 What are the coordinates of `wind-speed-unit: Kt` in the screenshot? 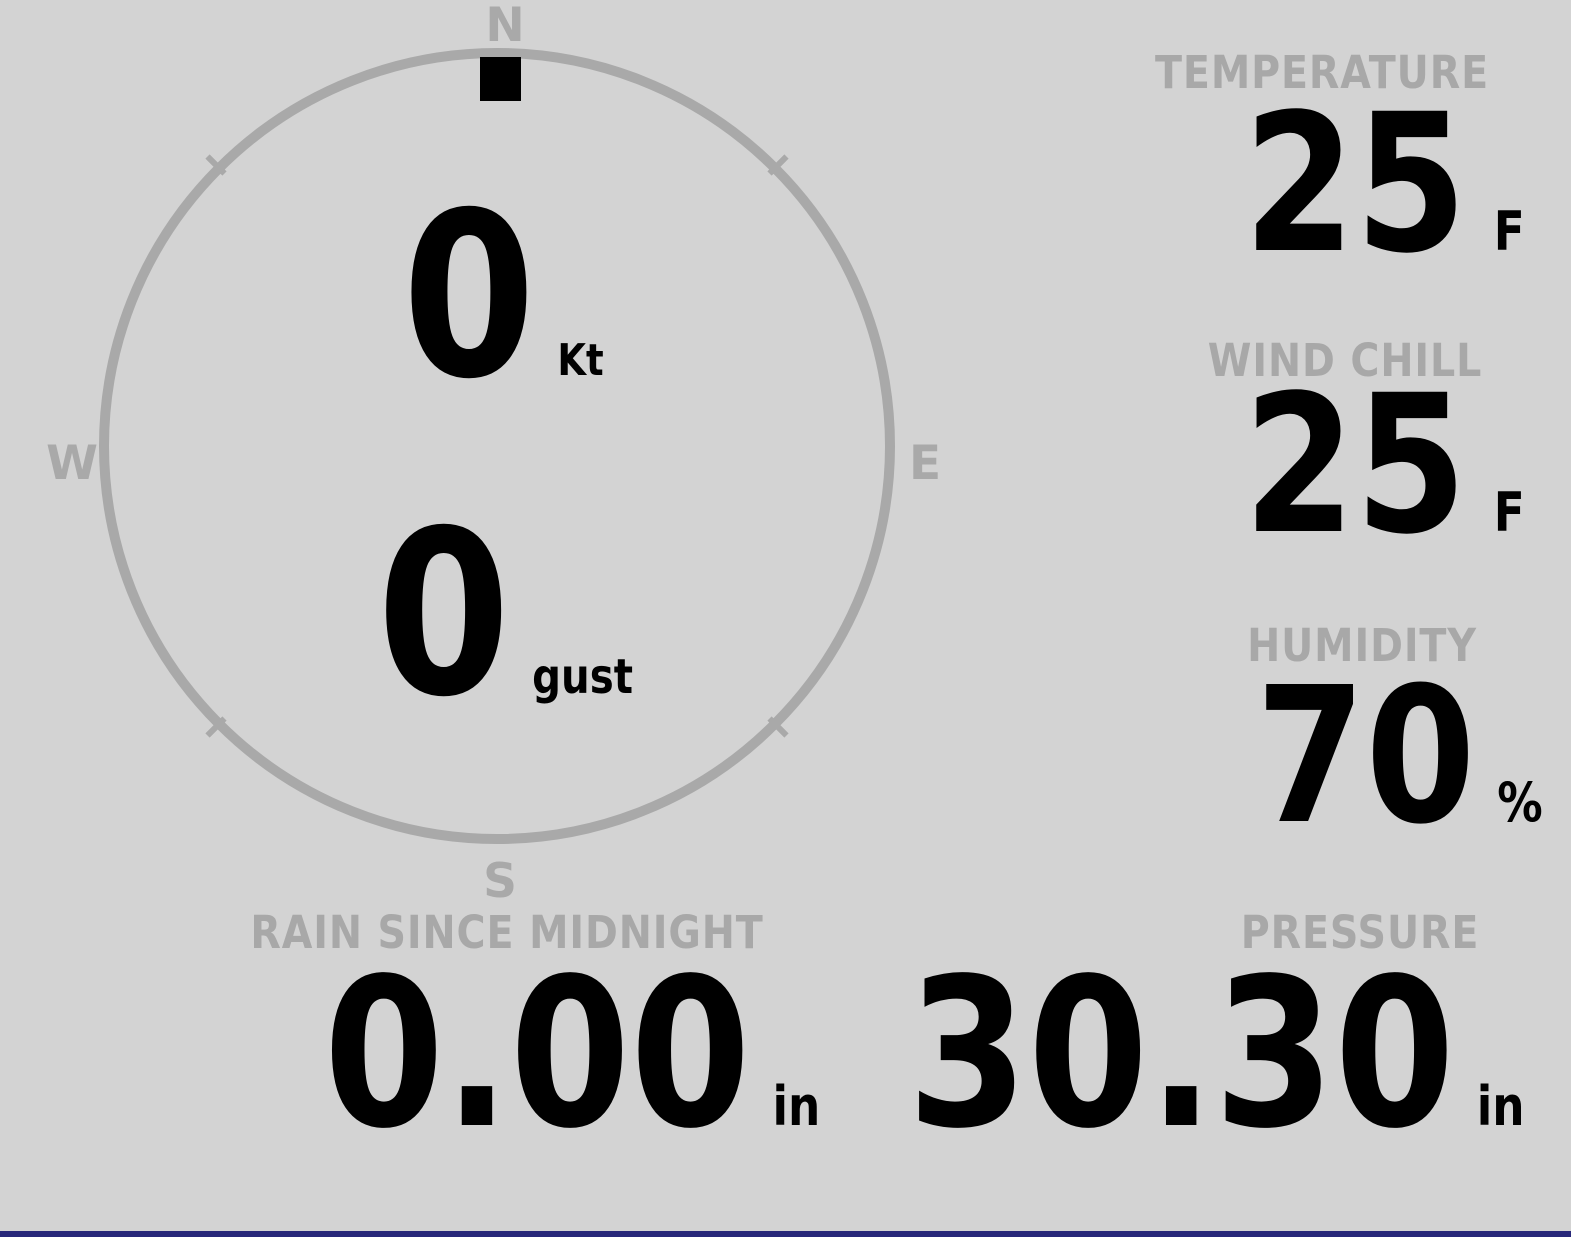 It's located at (580, 360).